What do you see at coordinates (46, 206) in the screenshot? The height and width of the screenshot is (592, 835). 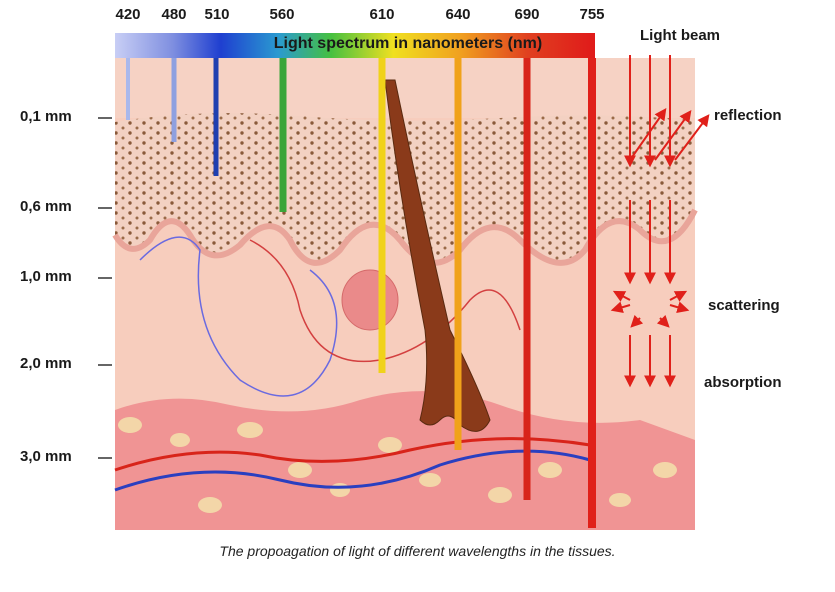 I see `depth-label: 0,6 mm` at bounding box center [46, 206].